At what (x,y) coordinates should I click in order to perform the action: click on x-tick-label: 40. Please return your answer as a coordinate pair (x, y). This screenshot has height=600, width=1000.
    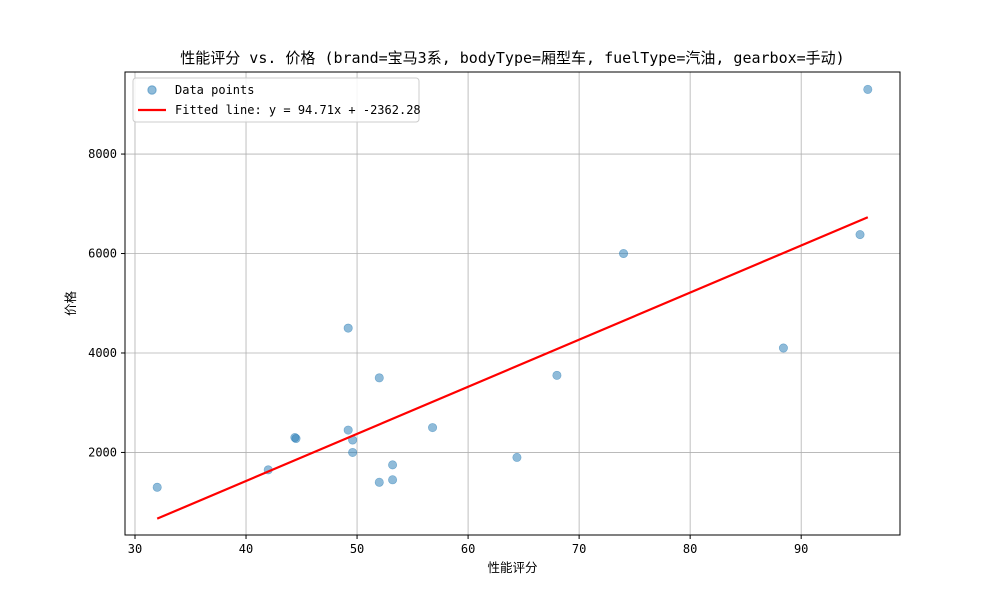
    Looking at the image, I should click on (246, 549).